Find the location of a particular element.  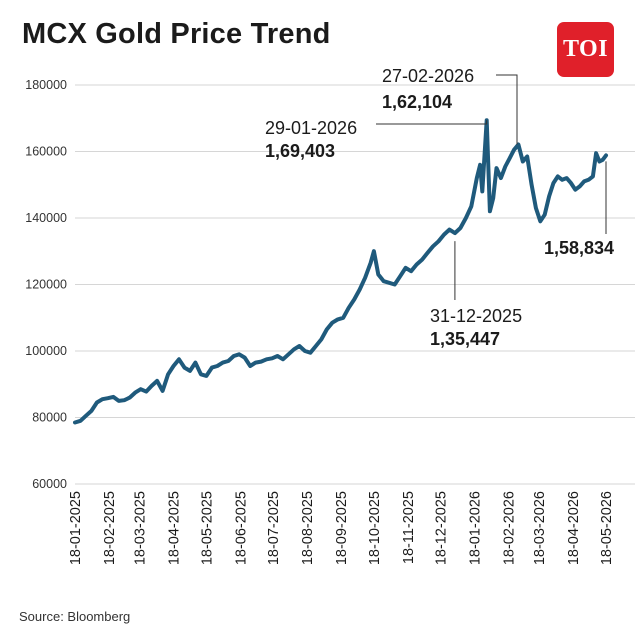

toi-logo: TOI is located at coordinates (585, 49).